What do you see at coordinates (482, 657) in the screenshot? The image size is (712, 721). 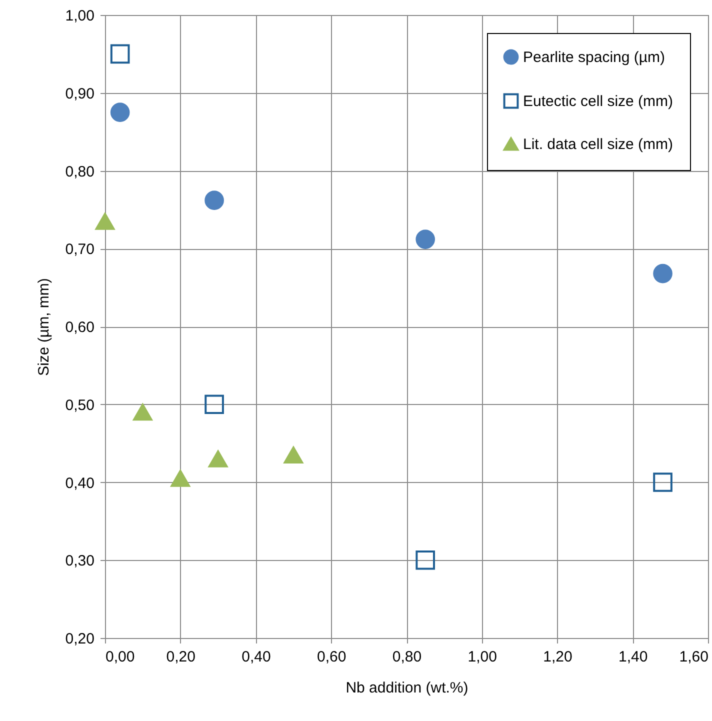 I see `x-tick-label: 1,00` at bounding box center [482, 657].